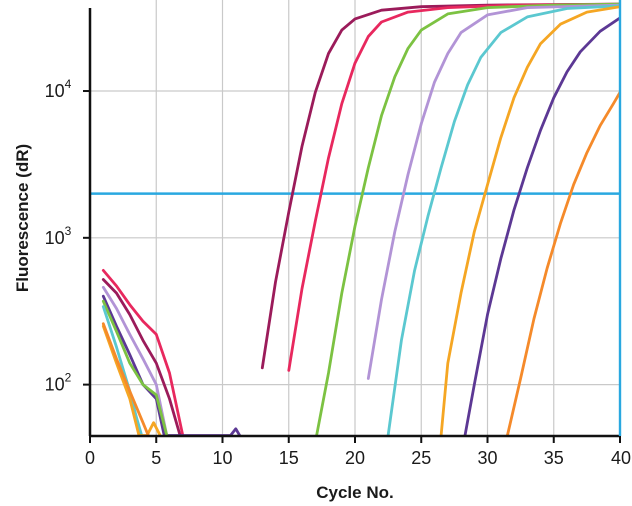  Describe the element at coordinates (222, 458) in the screenshot. I see `x-tick-label: 10` at that location.